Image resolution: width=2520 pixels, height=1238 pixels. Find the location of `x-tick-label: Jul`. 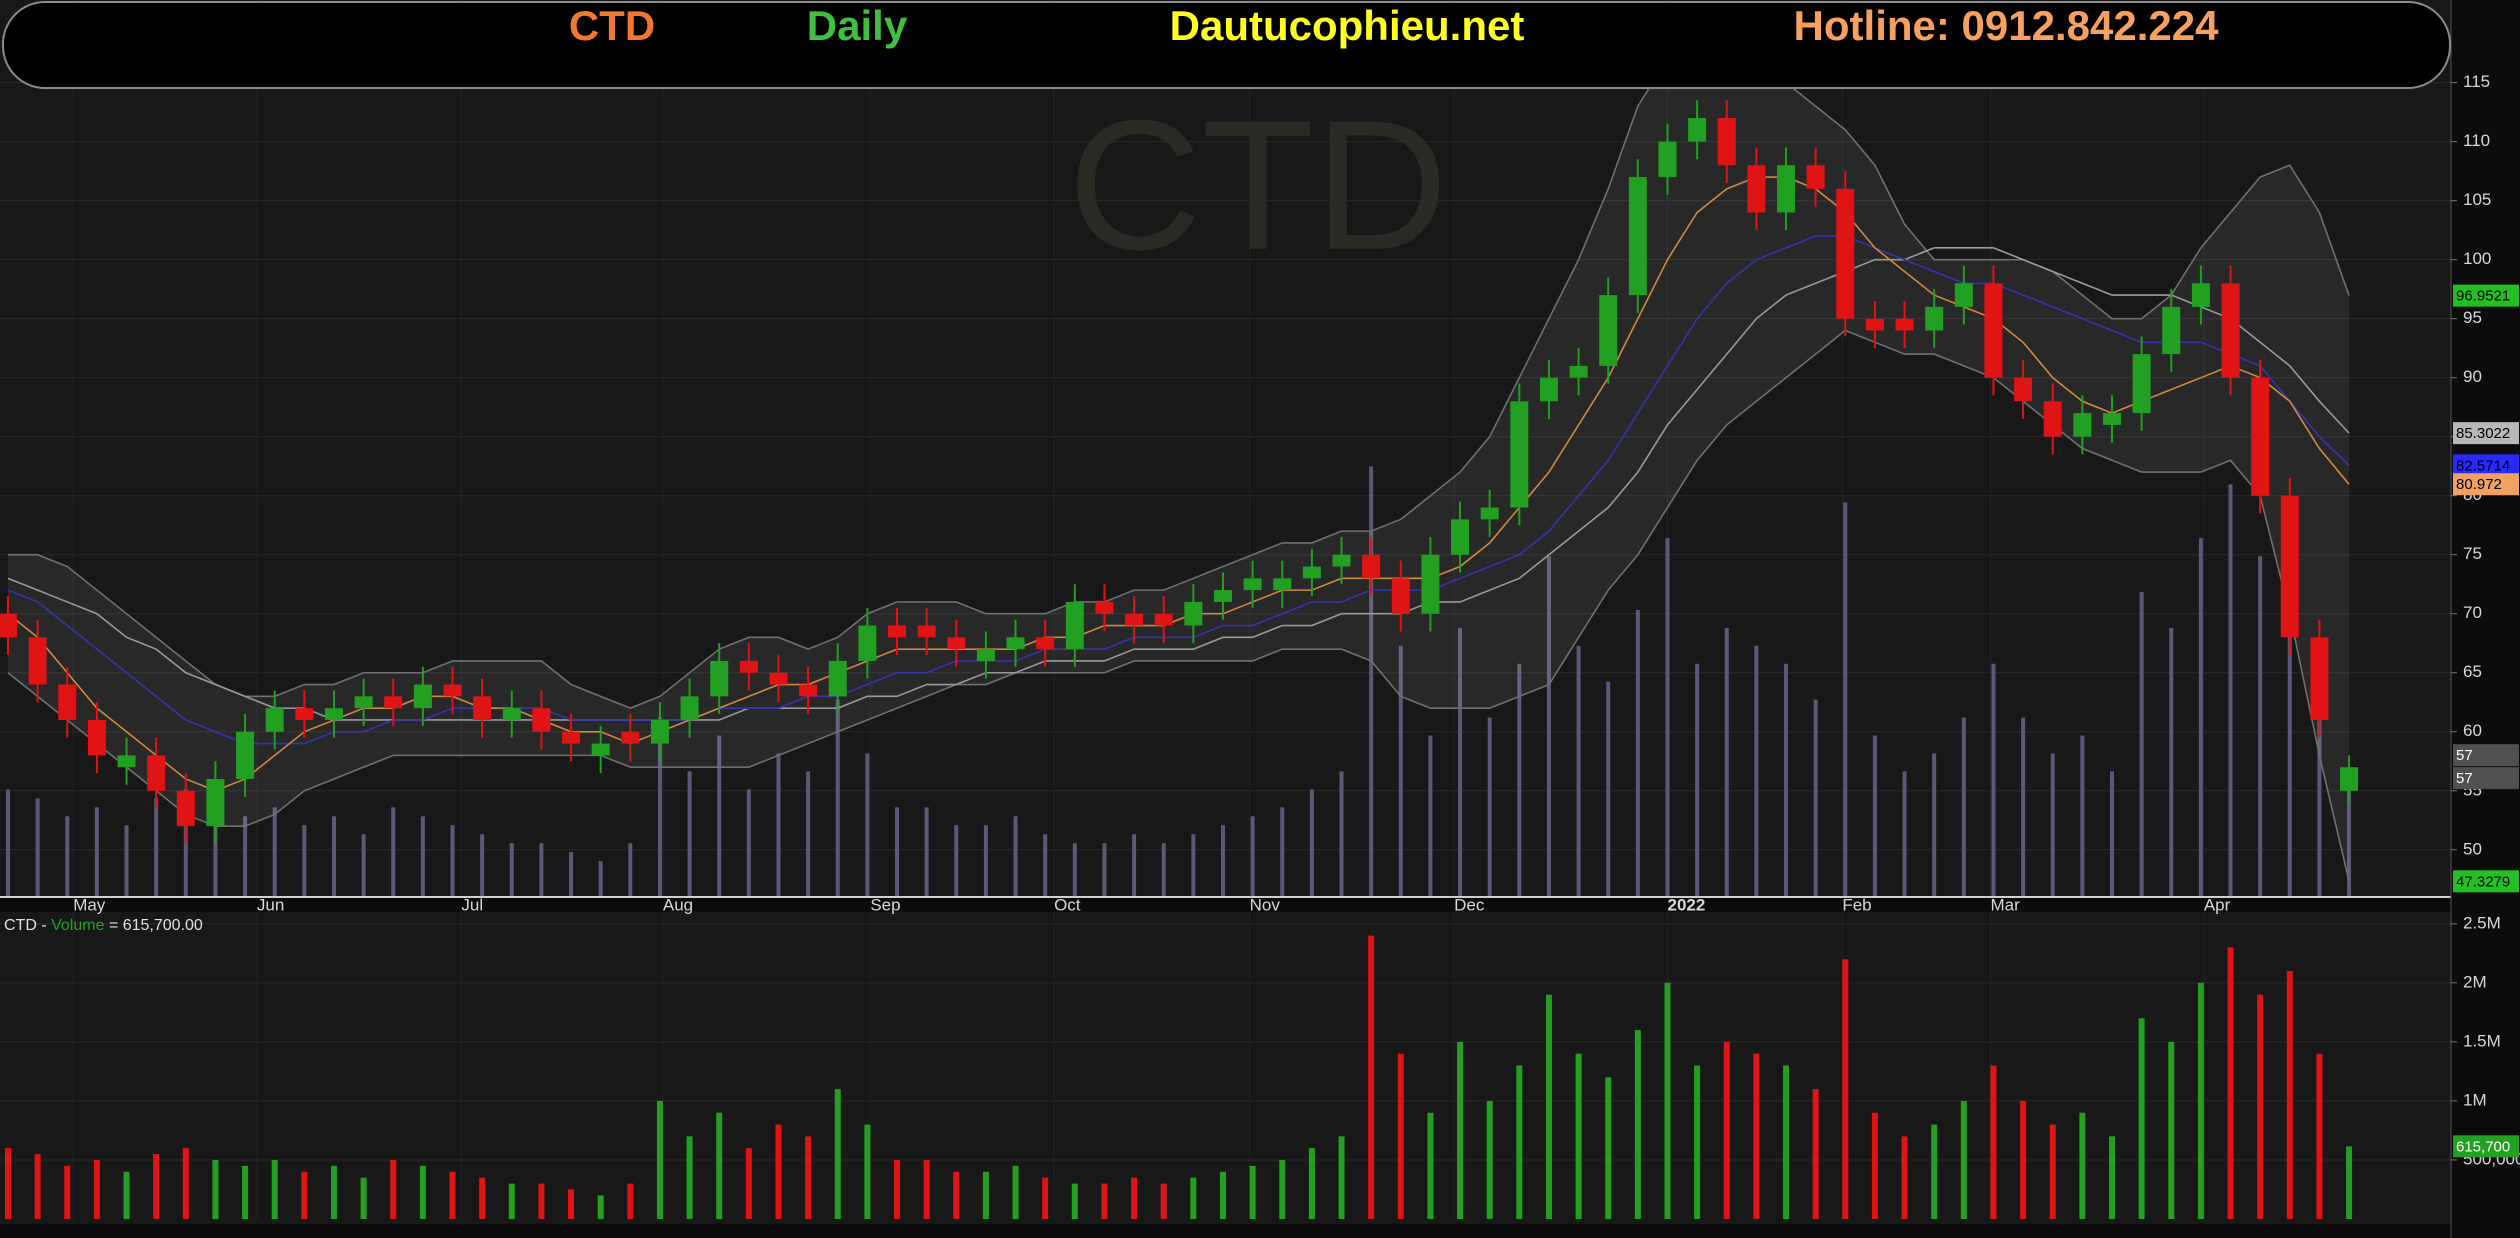

x-tick-label: Jul is located at coordinates (472, 904).